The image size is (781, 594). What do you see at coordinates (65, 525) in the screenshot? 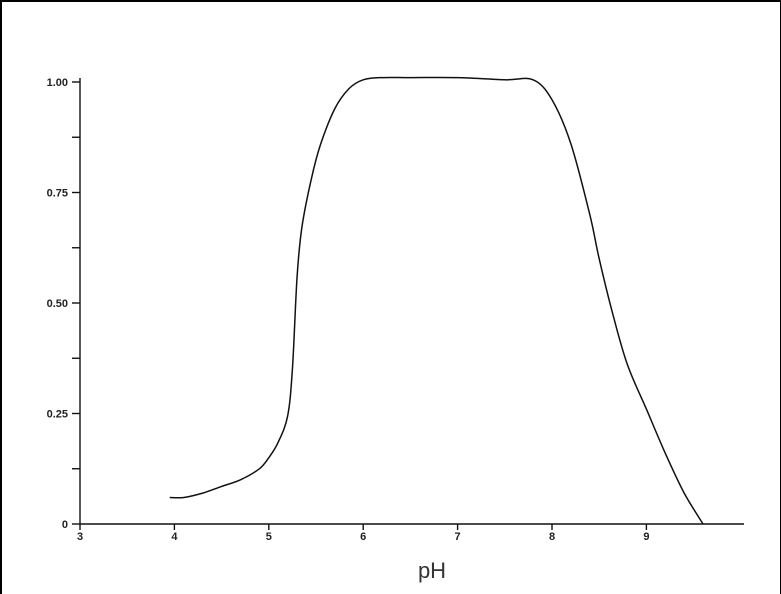
I see `y-tick-label: 0` at bounding box center [65, 525].